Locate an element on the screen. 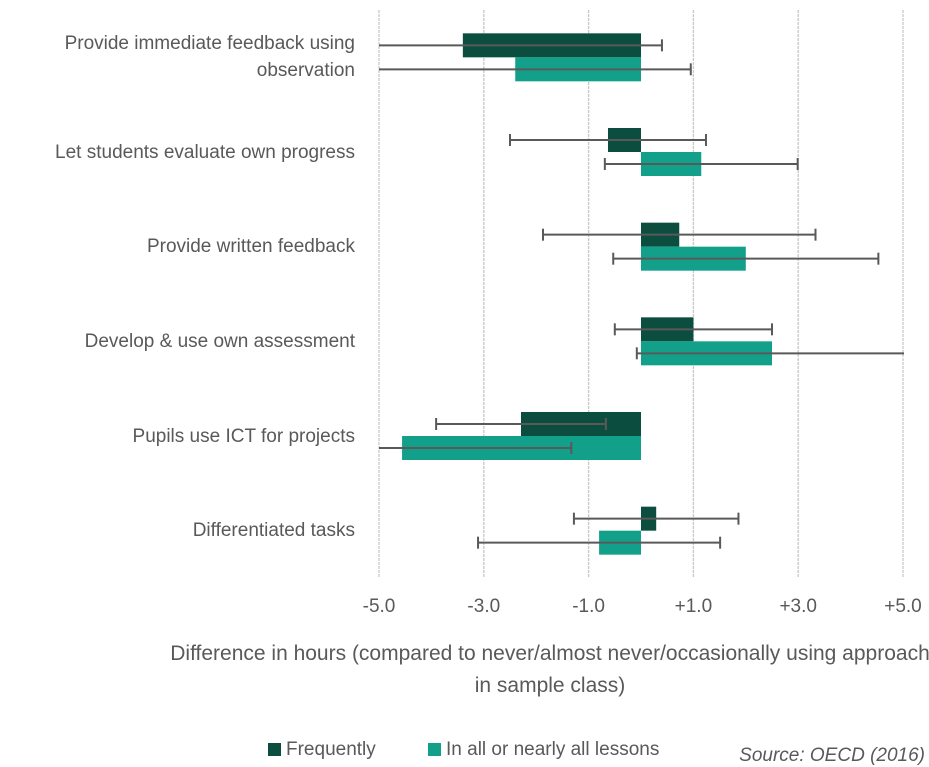 The height and width of the screenshot is (767, 929). x-tick-label: -1.0 is located at coordinates (588, 606).